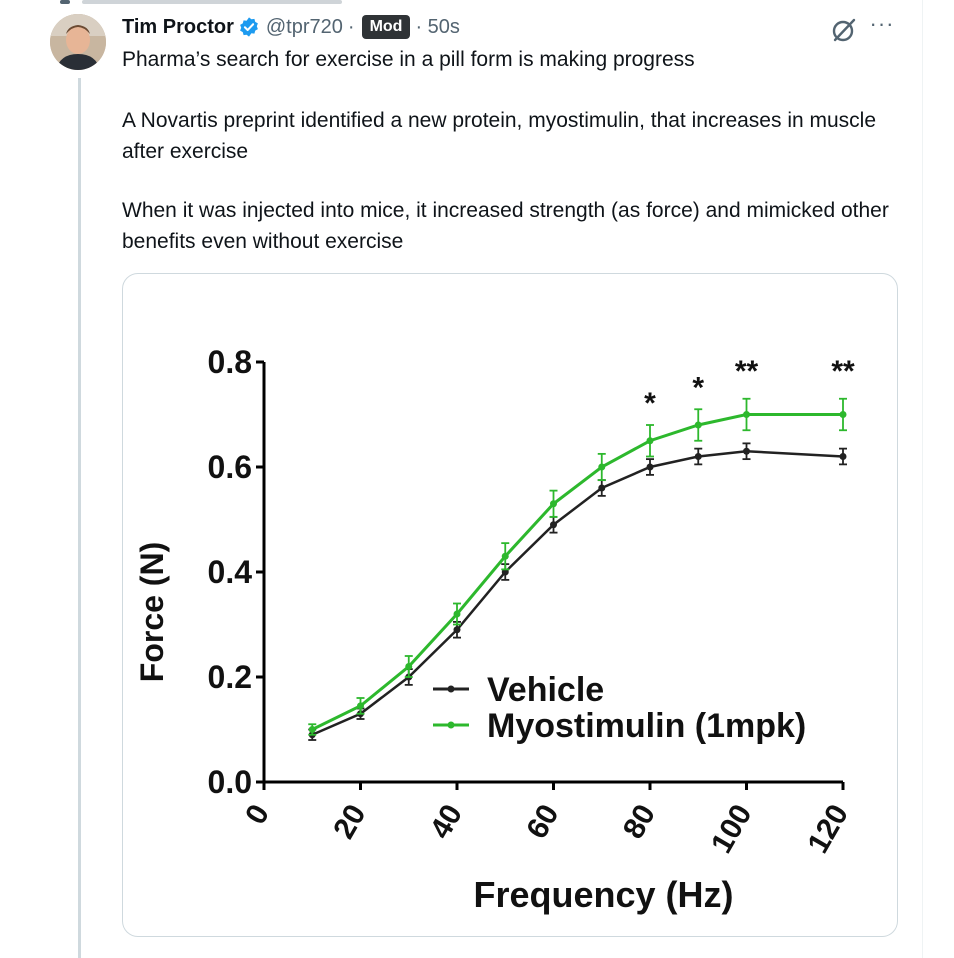 The height and width of the screenshot is (958, 954). What do you see at coordinates (882, 23) in the screenshot?
I see `more-options-icon: ···` at bounding box center [882, 23].